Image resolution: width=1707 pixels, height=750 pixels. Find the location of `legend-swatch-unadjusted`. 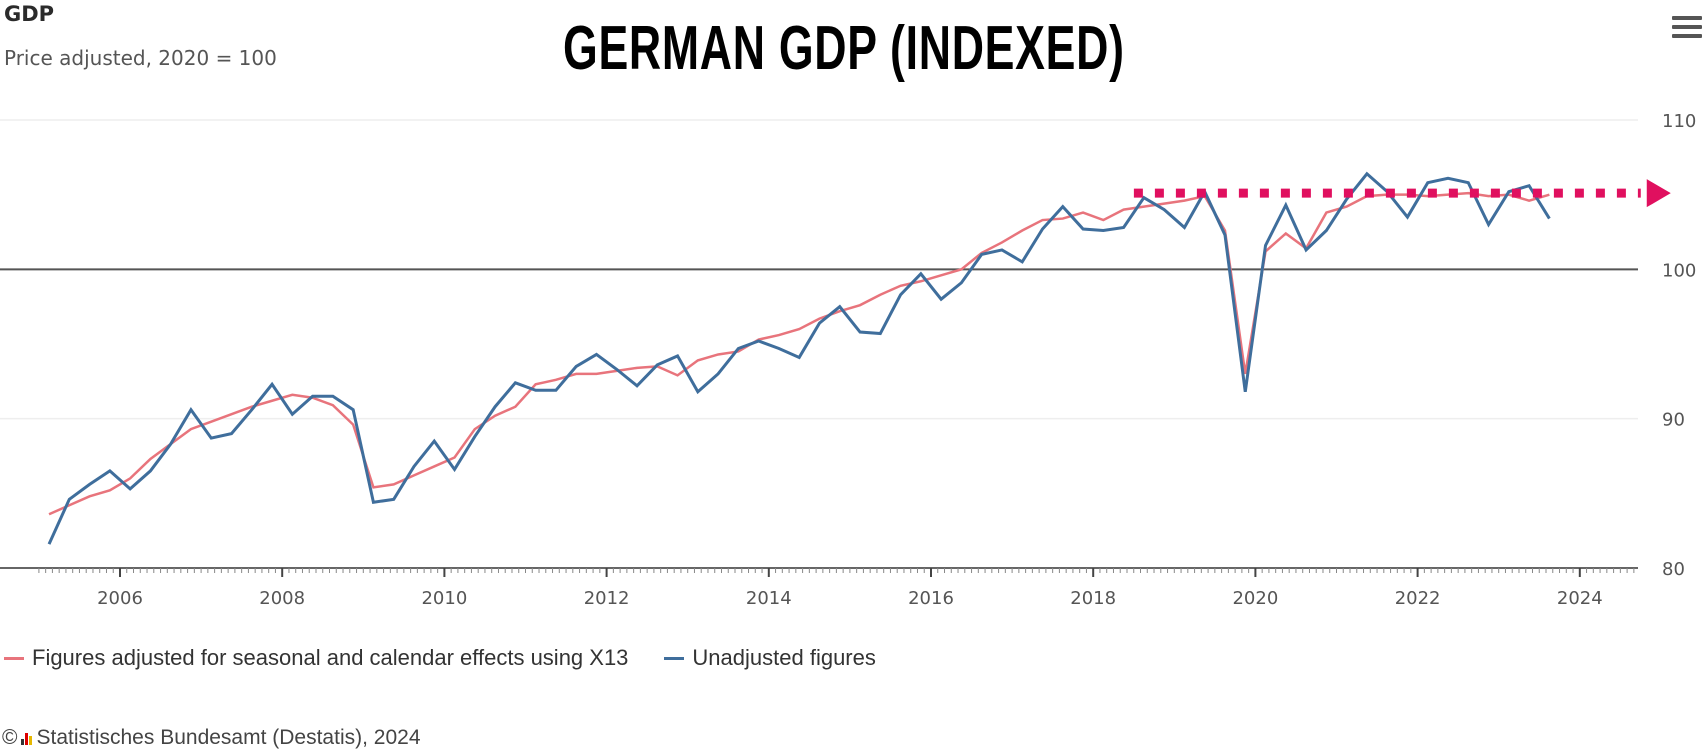

legend-swatch-unadjusted is located at coordinates (674, 658).